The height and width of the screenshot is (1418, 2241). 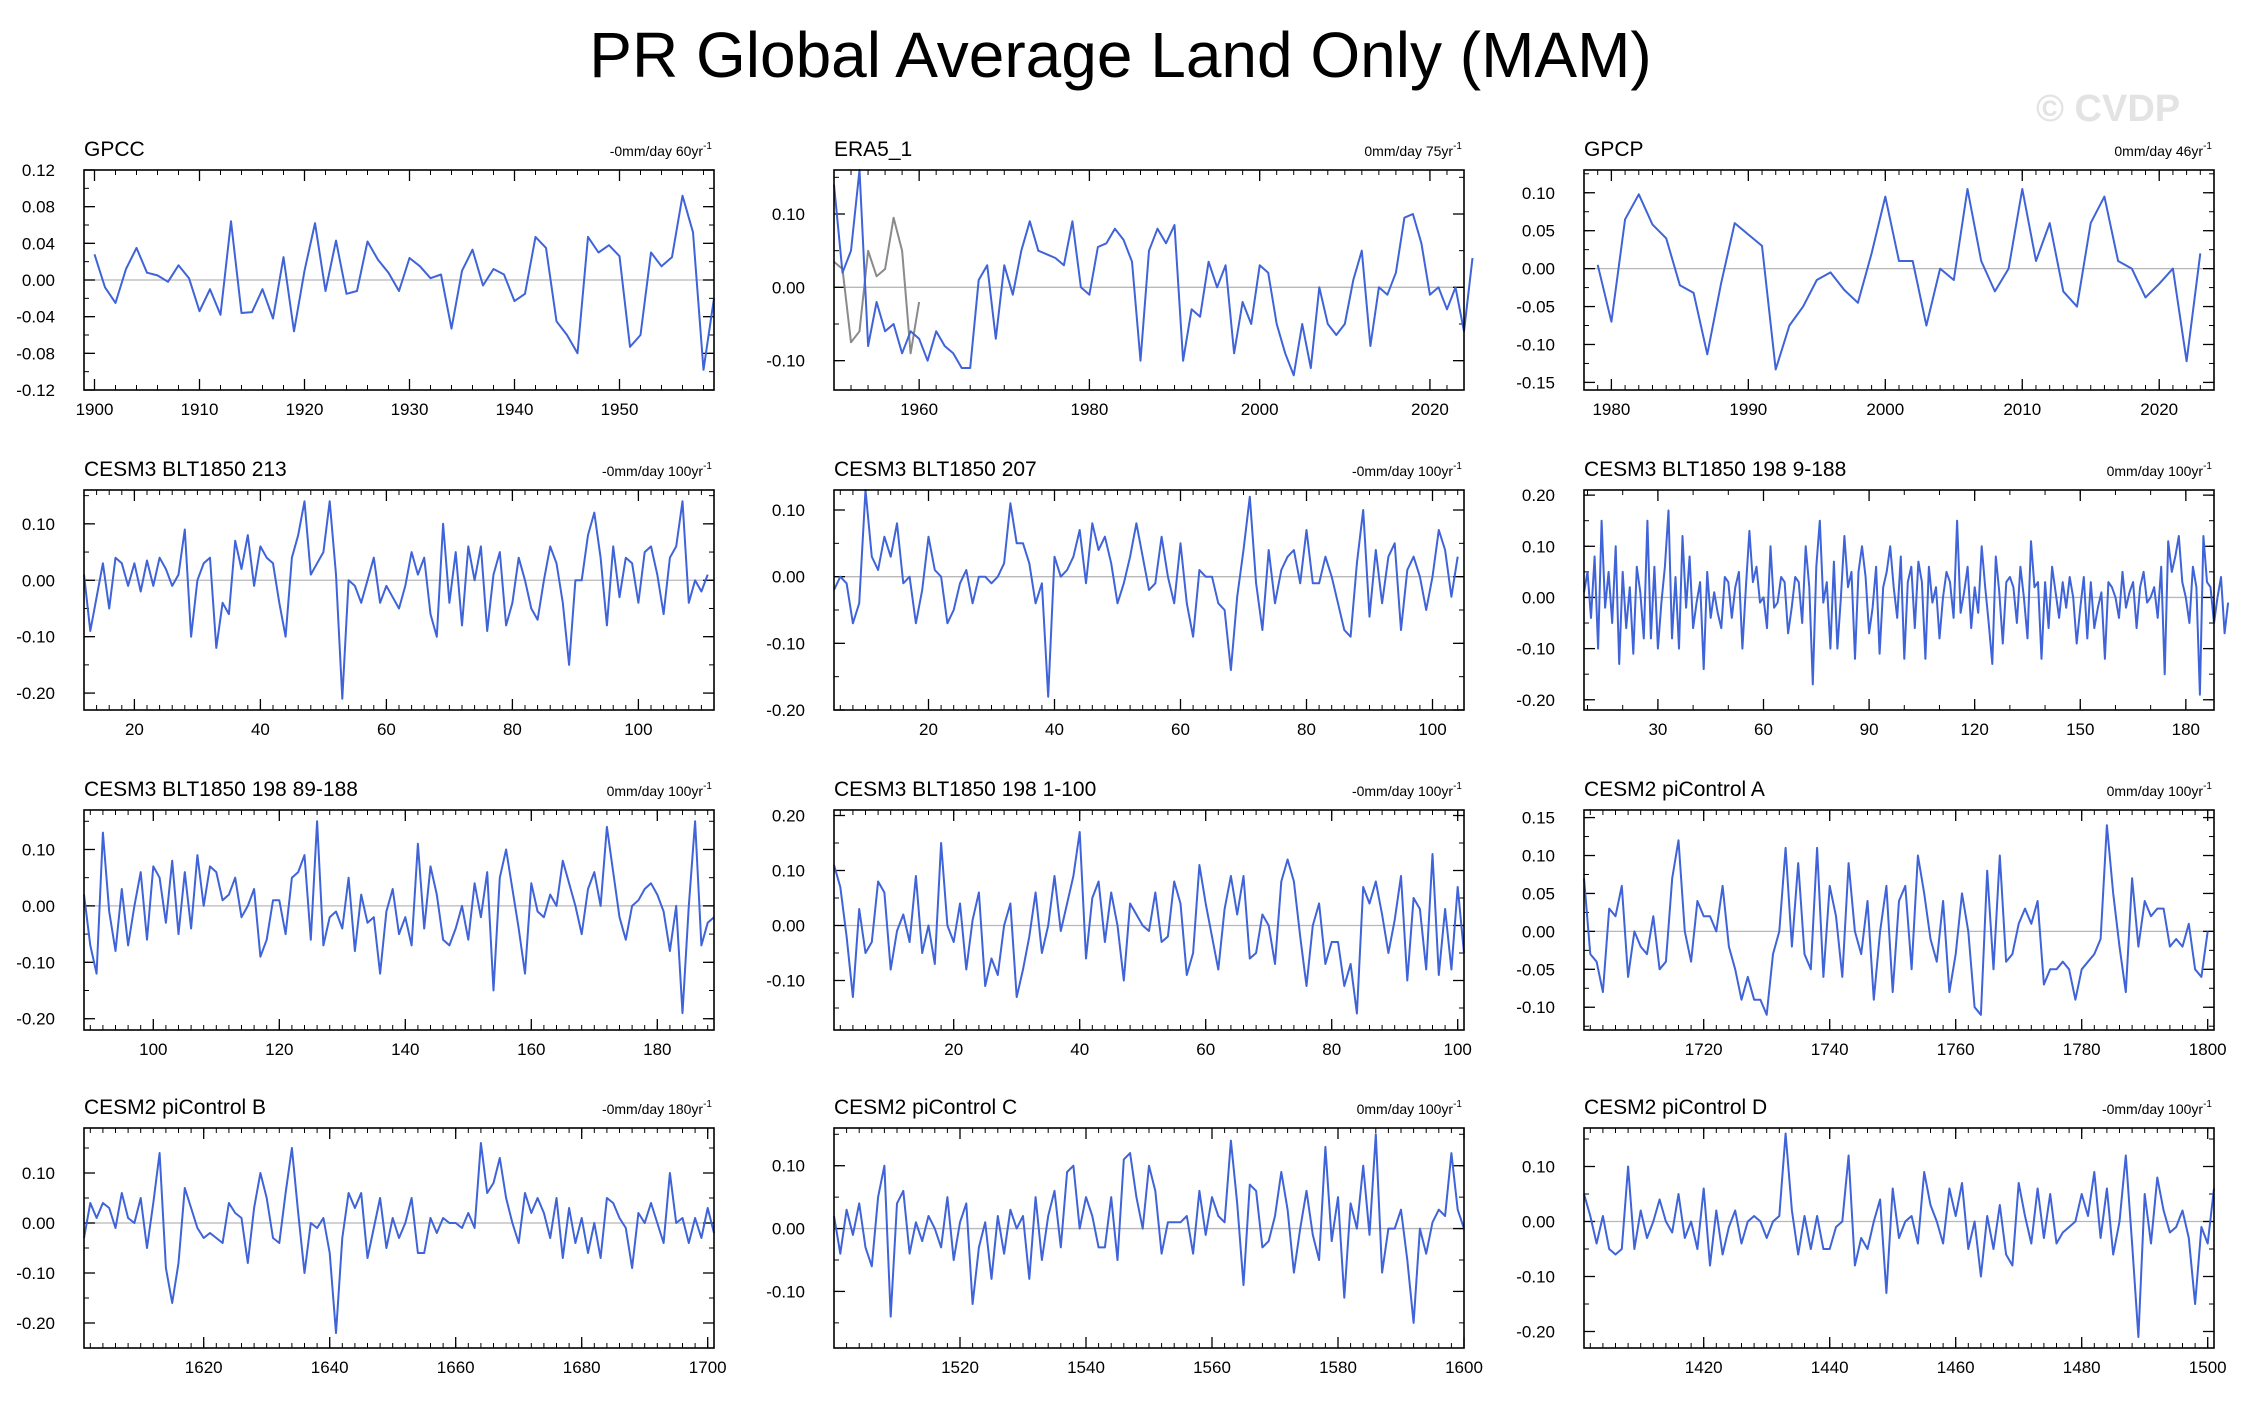 What do you see at coordinates (620, 409) in the screenshot?
I see `x-tick-label: 1950` at bounding box center [620, 409].